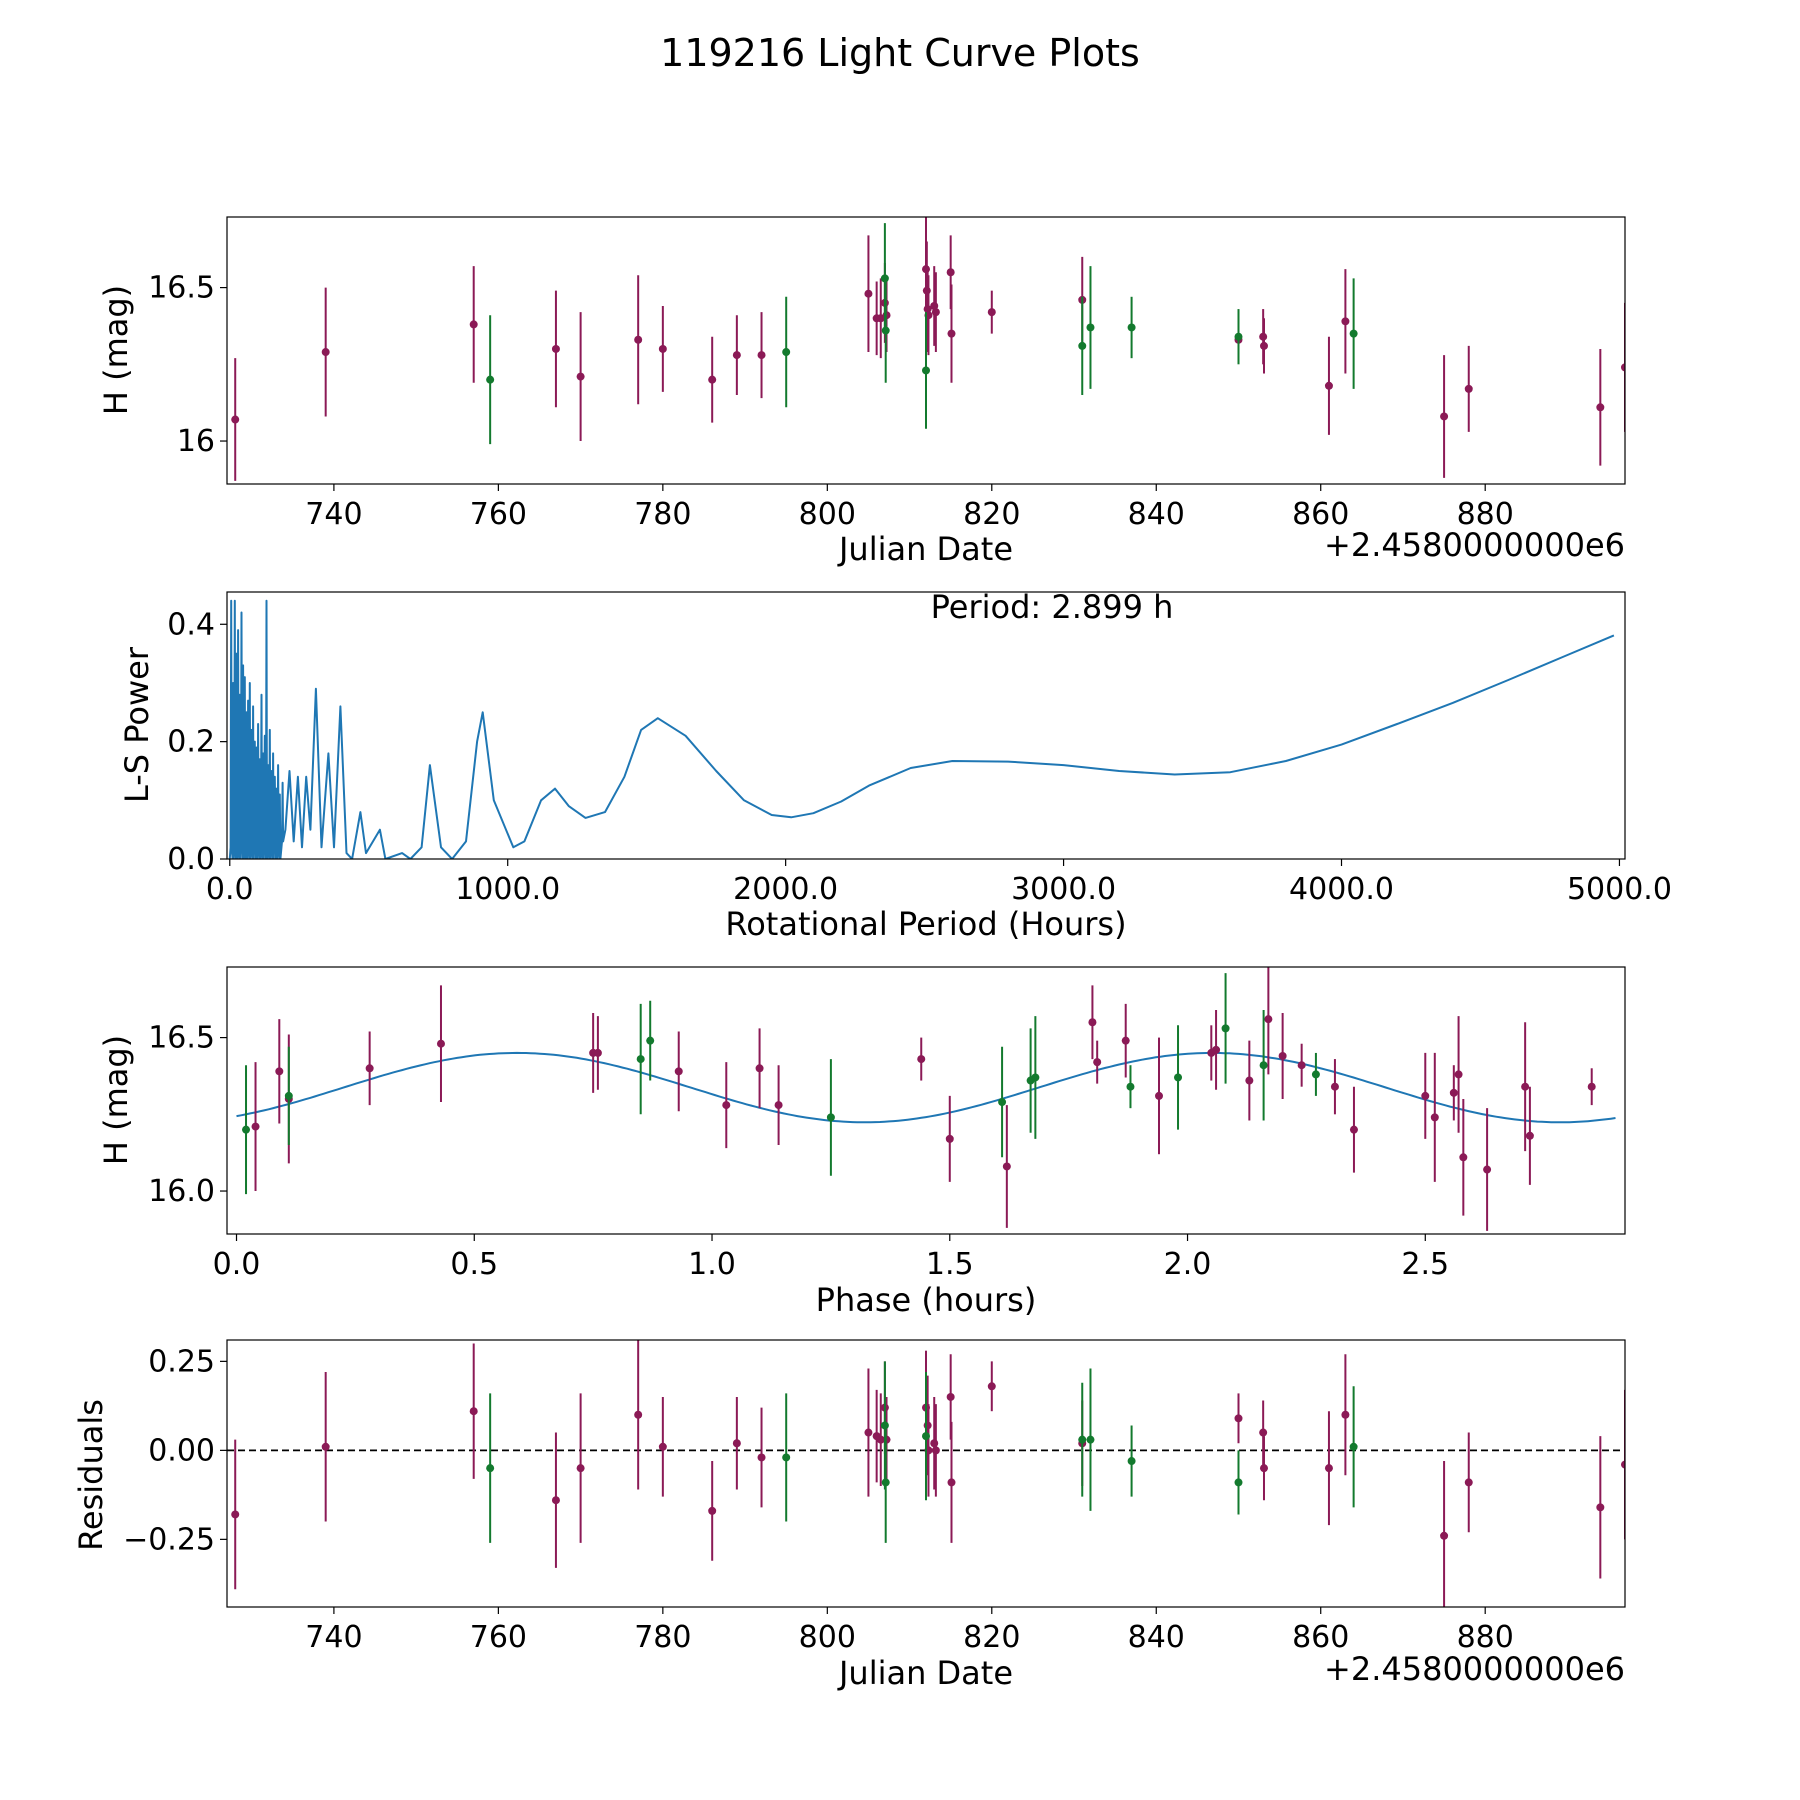 This screenshot has height=1800, width=1800. What do you see at coordinates (1474, 545) in the screenshot?
I see `lightcurve-offset-text: +2.4580000000e6` at bounding box center [1474, 545].